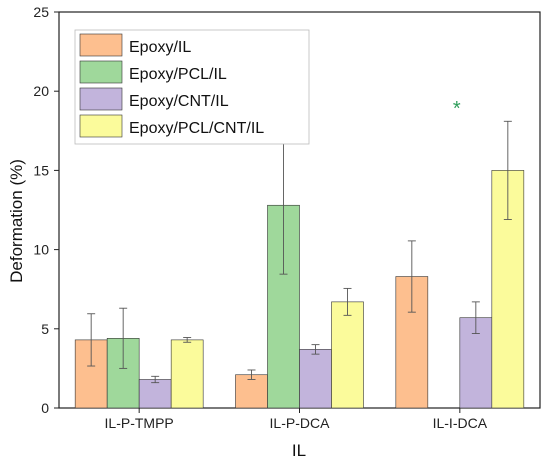  Describe the element at coordinates (139, 423) in the screenshot. I see `x-tick-label: IL-P-TMPP` at that location.